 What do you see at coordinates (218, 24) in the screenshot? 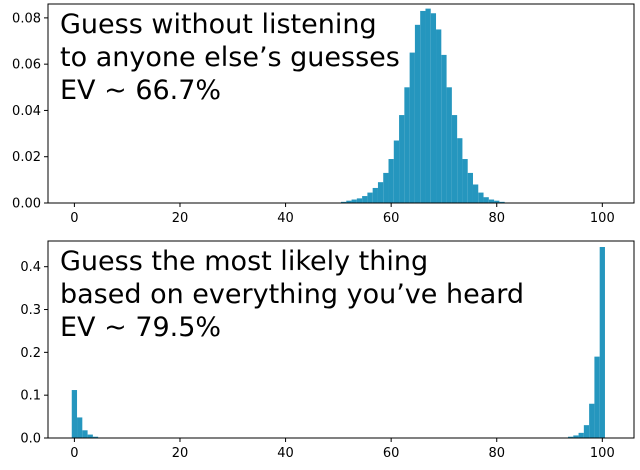
I see `top-annotation-line: Guess without listening` at bounding box center [218, 24].